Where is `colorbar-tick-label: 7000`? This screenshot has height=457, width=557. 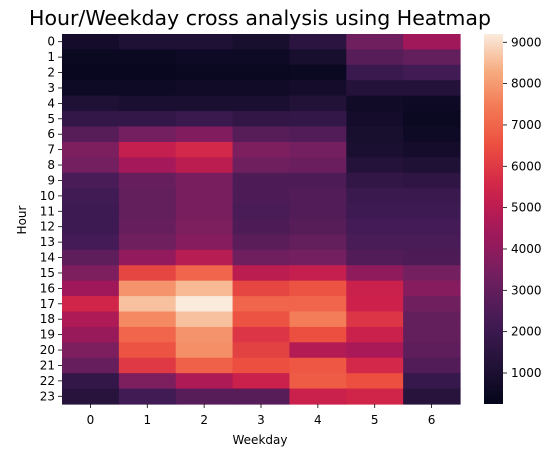
colorbar-tick-label: 7000 is located at coordinates (526, 125).